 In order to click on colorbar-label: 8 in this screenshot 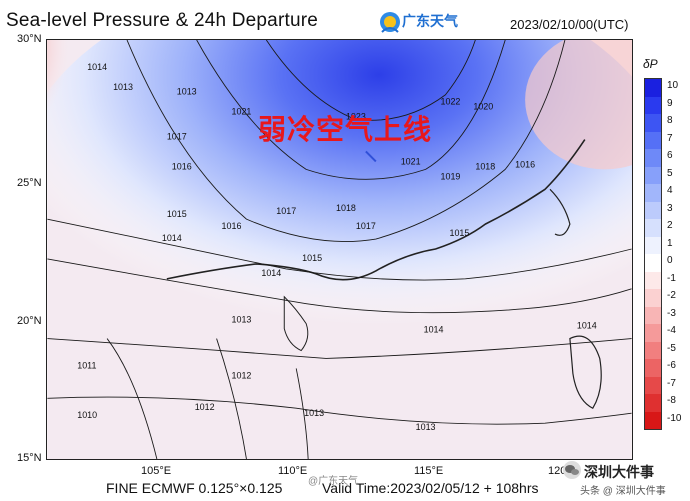, I will do `click(670, 120)`.